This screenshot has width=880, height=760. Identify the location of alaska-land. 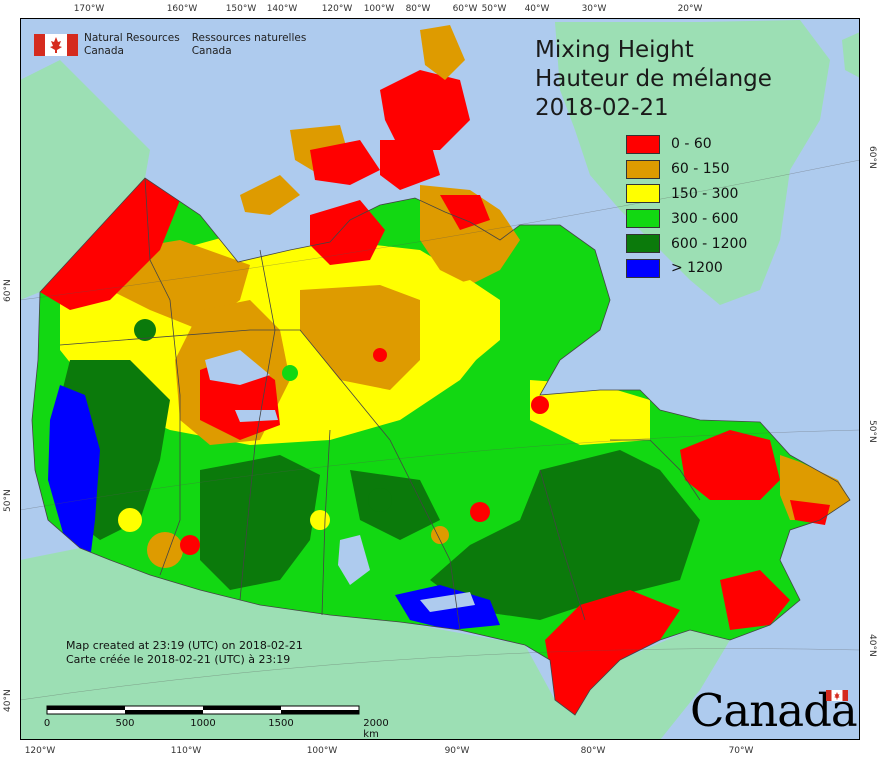
(85, 180).